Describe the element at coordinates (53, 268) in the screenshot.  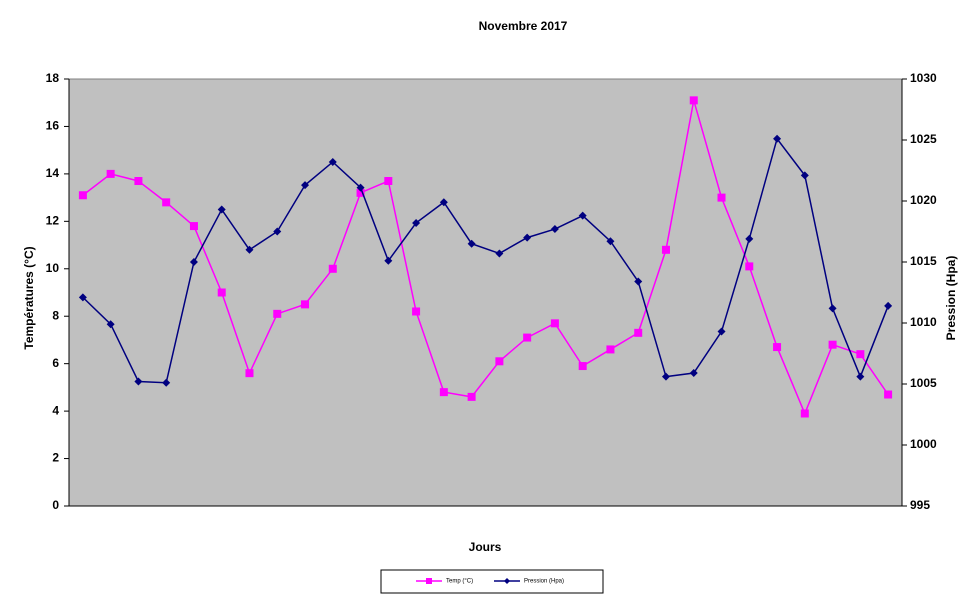
I see `y-tick-label: 10` at that location.